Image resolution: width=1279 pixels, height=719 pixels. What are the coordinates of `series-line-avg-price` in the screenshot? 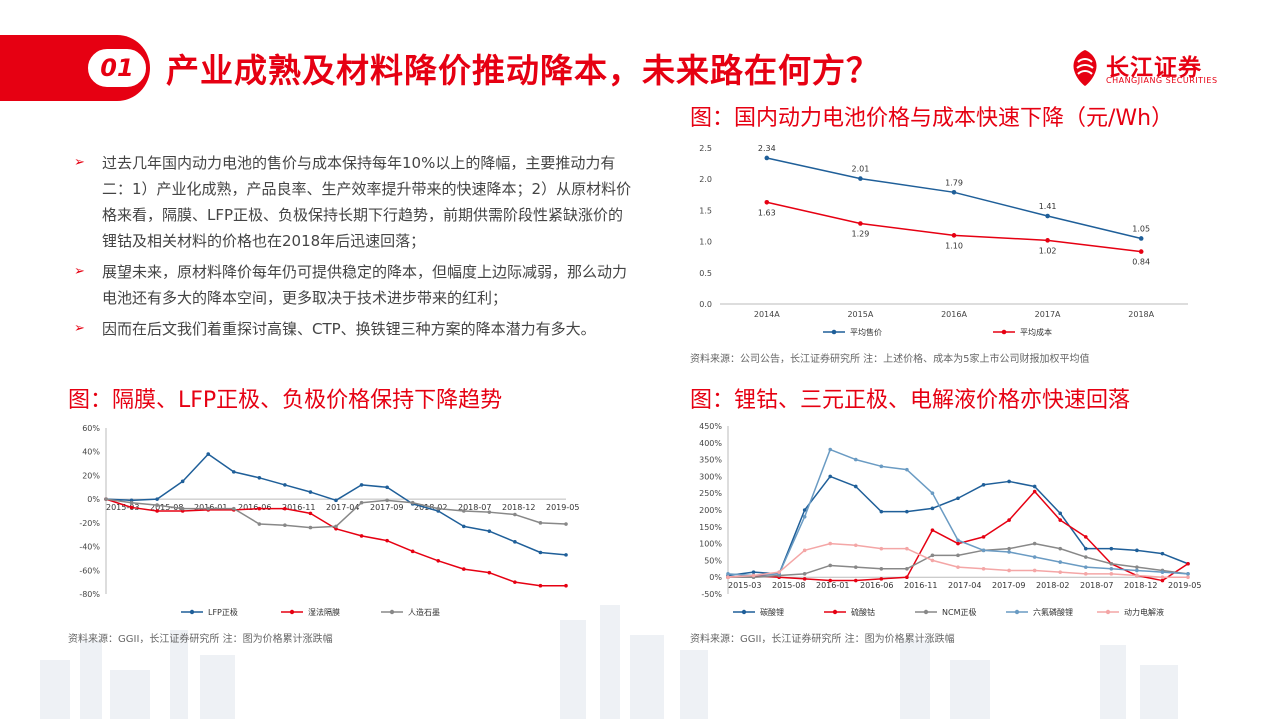 It's located at (954, 198).